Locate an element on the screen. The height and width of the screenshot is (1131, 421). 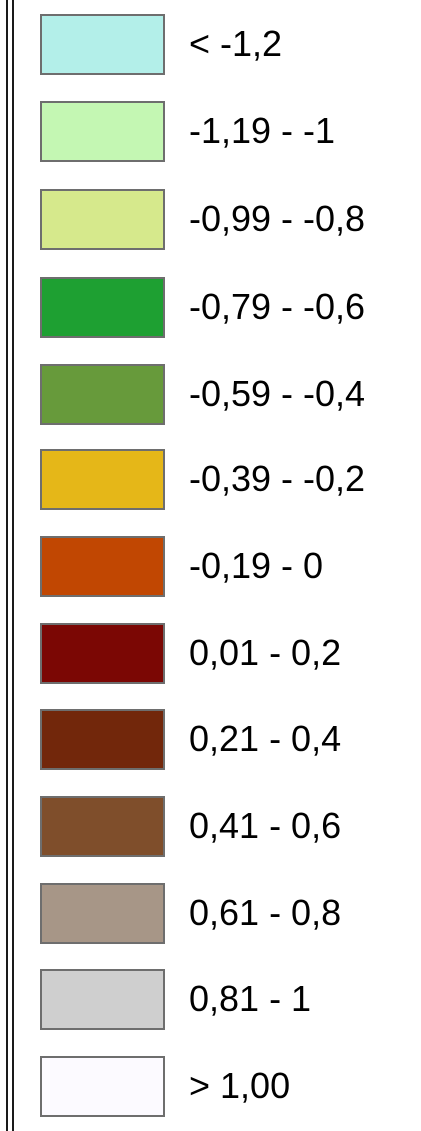
legend-item: 0,61 - 0,8 is located at coordinates (190, 913).